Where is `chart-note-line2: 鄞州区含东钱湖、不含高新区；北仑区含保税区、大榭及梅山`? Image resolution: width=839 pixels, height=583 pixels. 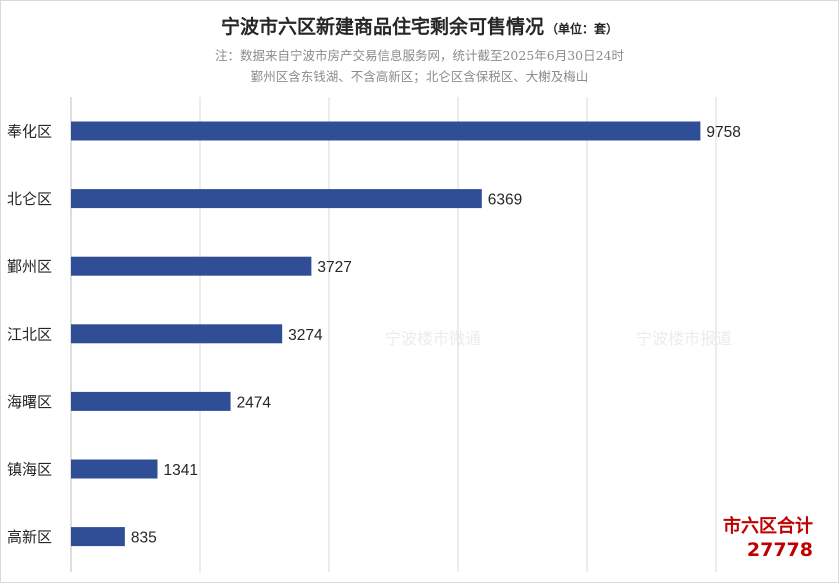 chart-note-line2: 鄞州区含东钱湖、不含高新区；北仑区含保税区、大榭及梅山 is located at coordinates (419, 76).